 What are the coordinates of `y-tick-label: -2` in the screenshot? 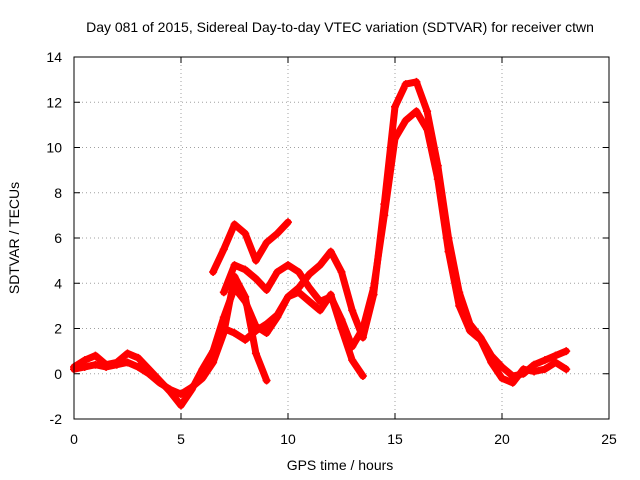 It's located at (56, 419).